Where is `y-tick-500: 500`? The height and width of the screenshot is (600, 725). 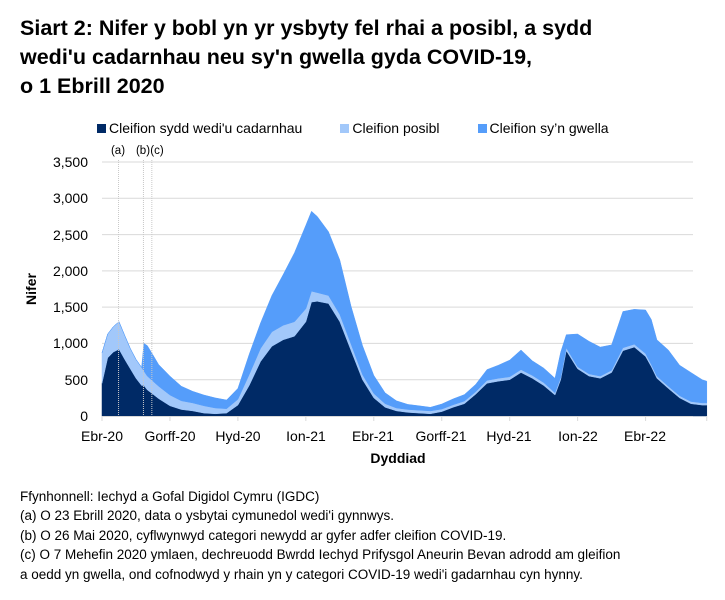
y-tick-500: 500 is located at coordinates (76, 379).